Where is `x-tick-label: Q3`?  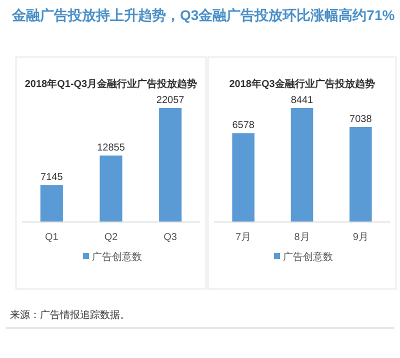
x-tick-label: Q3 is located at coordinates (171, 237).